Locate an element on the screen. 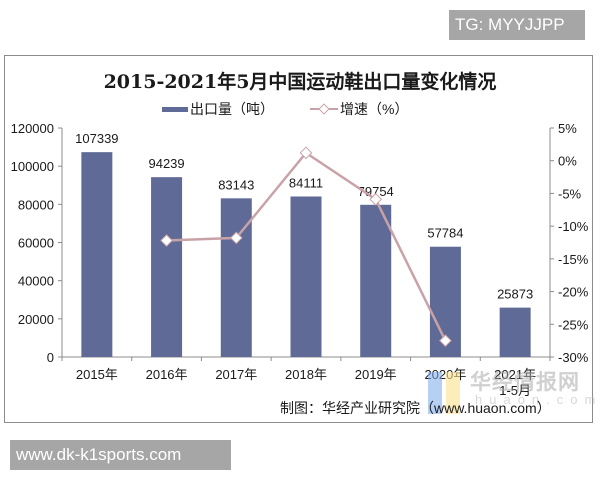 The image size is (600, 480). watermark-logo-blue is located at coordinates (435, 393).